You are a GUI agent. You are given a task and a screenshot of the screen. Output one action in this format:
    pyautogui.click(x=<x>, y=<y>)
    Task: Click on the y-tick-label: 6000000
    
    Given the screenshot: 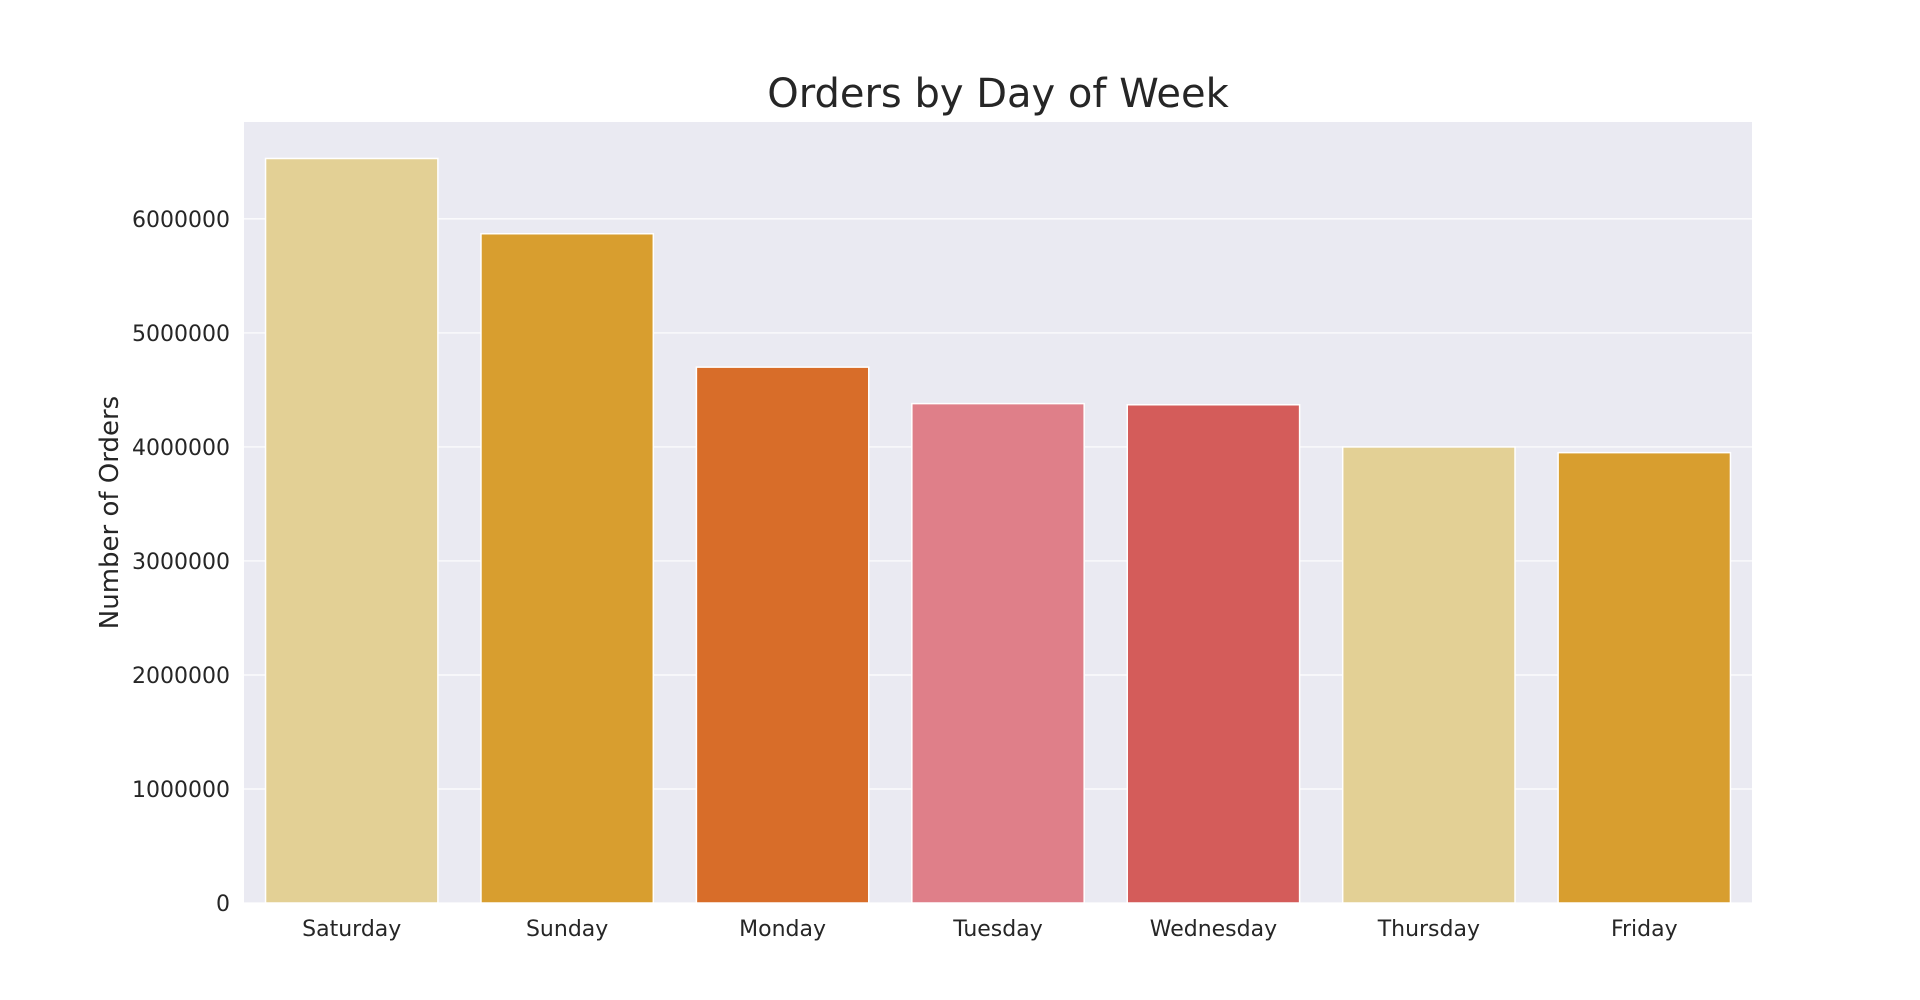 What is the action you would take?
    pyautogui.click(x=181, y=220)
    